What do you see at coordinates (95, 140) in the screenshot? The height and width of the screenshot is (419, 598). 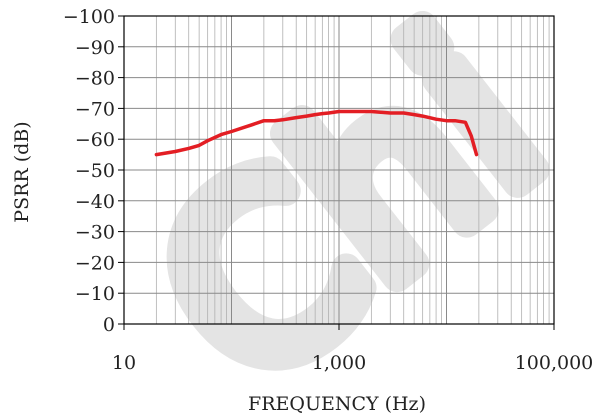 I see `y-tick-label: −60` at bounding box center [95, 140].